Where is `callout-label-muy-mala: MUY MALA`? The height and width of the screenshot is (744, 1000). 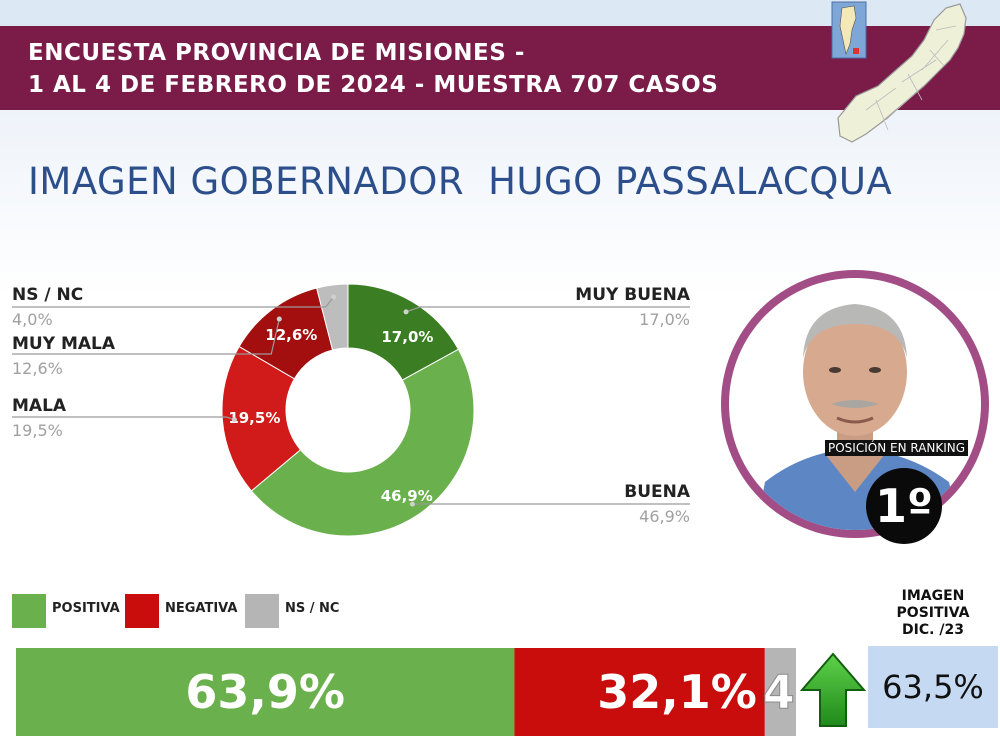
callout-label-muy-mala: MUY MALA is located at coordinates (64, 344).